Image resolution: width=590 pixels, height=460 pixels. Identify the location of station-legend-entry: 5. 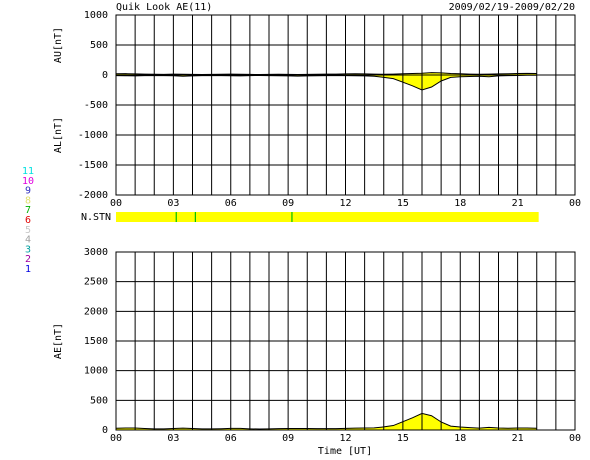
(28, 230).